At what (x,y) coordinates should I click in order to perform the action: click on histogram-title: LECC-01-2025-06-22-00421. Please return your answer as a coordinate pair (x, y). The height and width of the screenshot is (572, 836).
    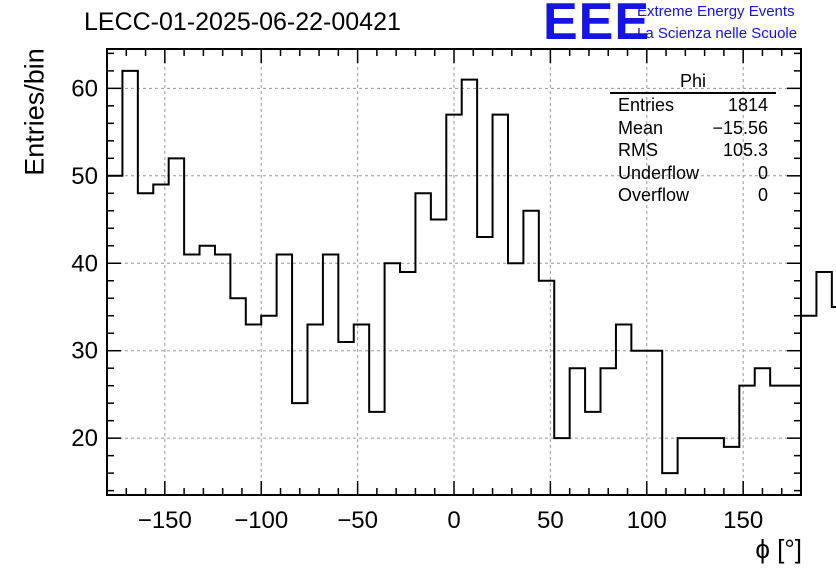
    Looking at the image, I should click on (242, 22).